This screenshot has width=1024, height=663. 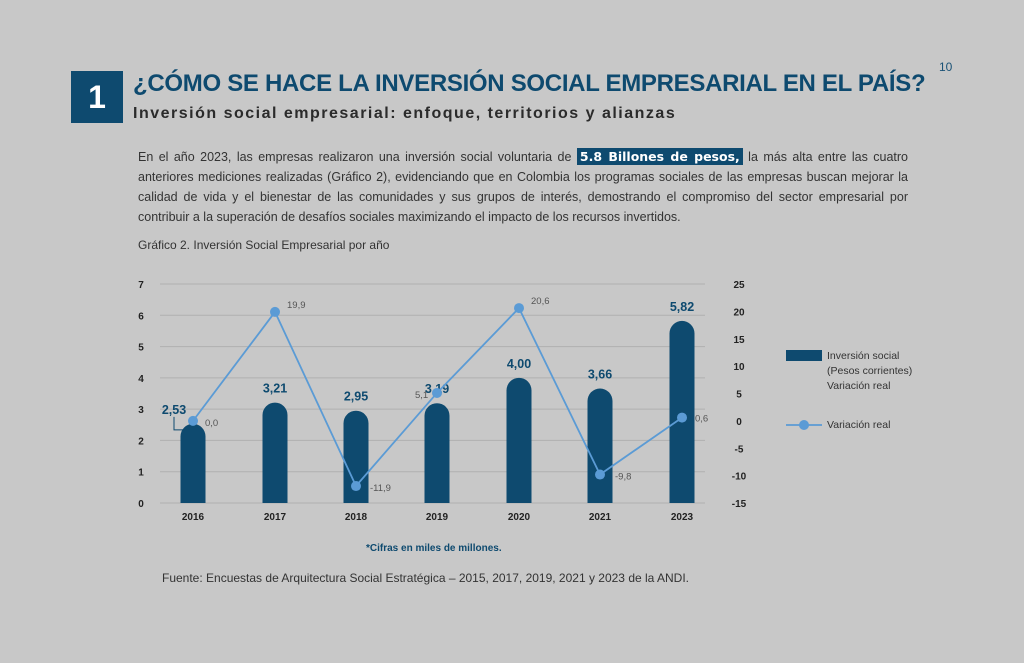 I want to click on highlight-amount: 5.8 Billones de pesos,, so click(x=659, y=156).